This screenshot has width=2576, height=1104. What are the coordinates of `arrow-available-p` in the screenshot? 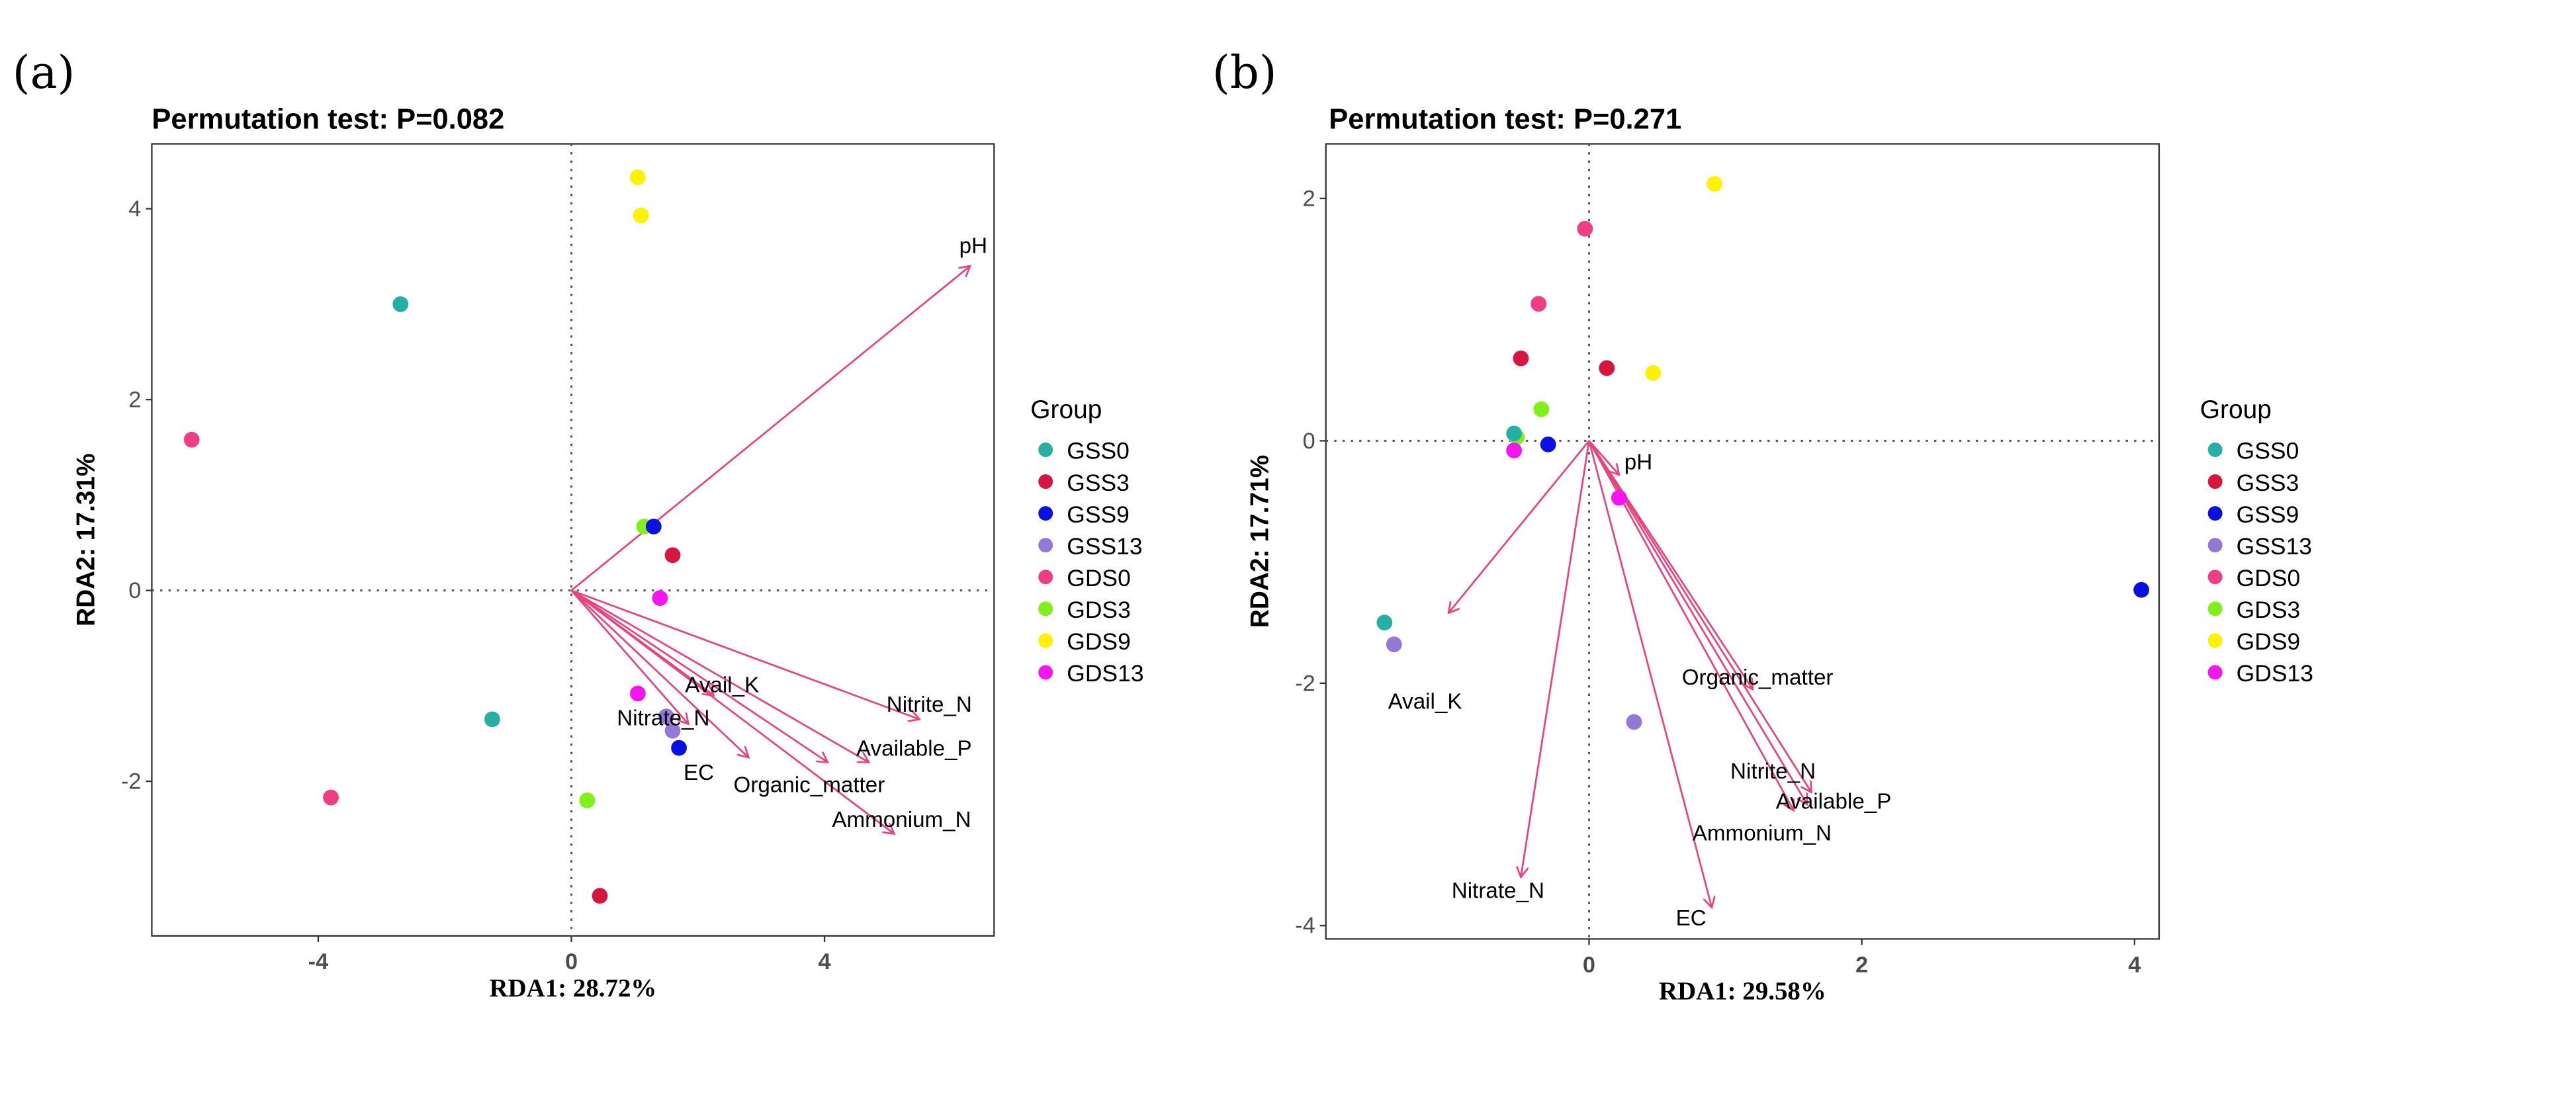 It's located at (719, 676).